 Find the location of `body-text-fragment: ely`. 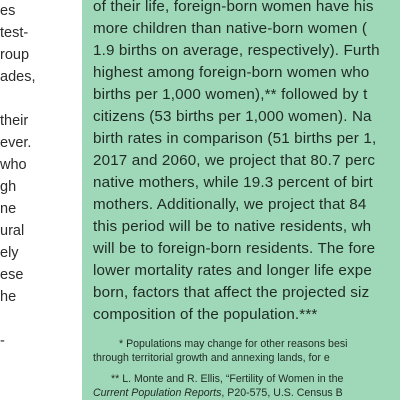

body-text-fragment: ely is located at coordinates (9, 253).